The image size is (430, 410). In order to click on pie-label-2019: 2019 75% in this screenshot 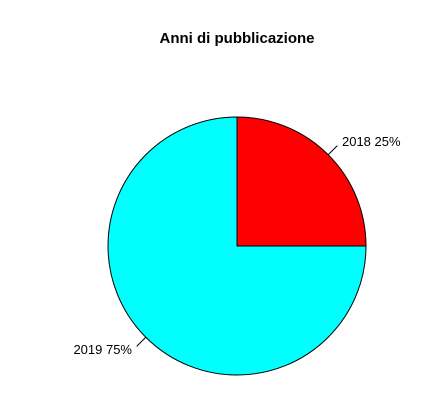, I will do `click(102, 349)`.